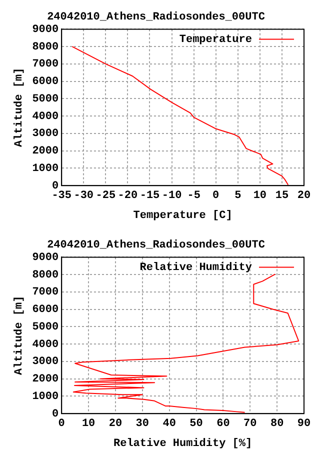 This screenshot has width=326, height=455. Describe the element at coordinates (194, 196) in the screenshot. I see `x-tick-label: -5` at that location.